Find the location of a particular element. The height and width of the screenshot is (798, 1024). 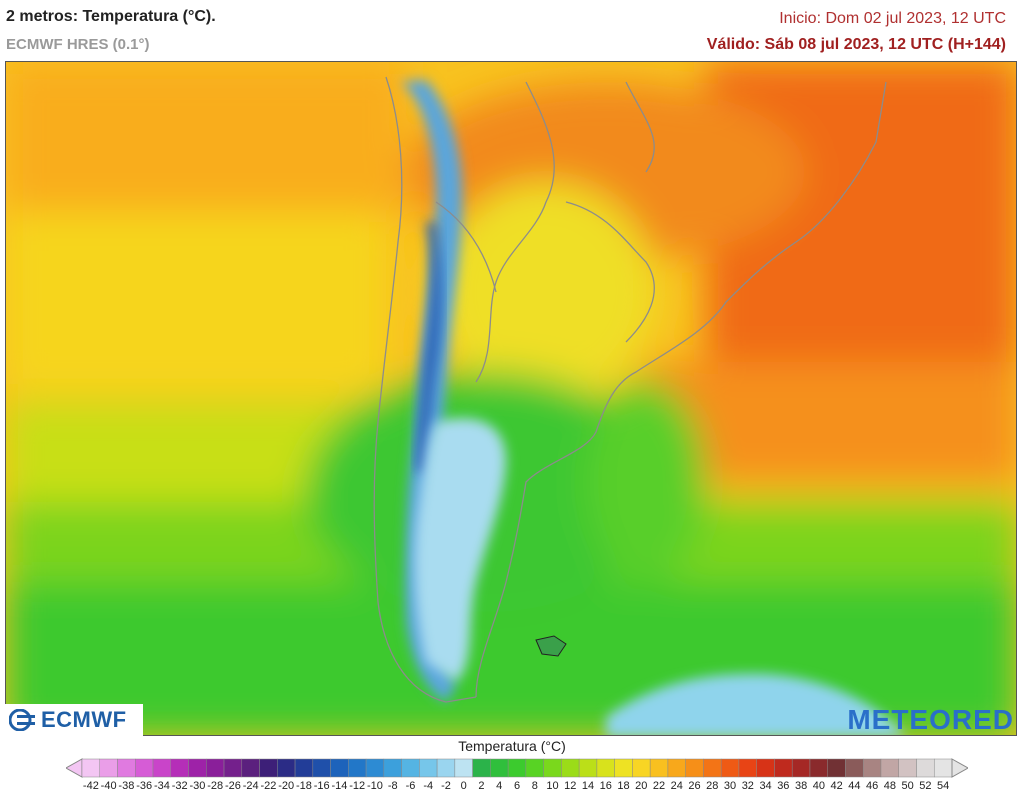

scale-tick-label: 26 is located at coordinates (694, 786).